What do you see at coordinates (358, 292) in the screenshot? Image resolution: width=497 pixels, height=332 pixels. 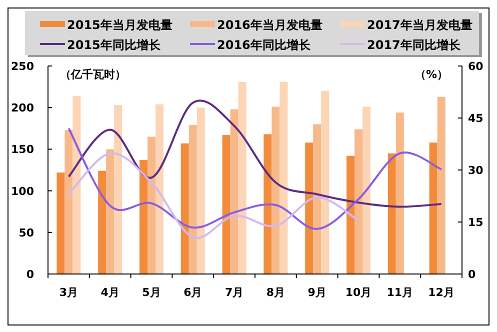 I see `x-tick-label: 10月` at bounding box center [358, 292].